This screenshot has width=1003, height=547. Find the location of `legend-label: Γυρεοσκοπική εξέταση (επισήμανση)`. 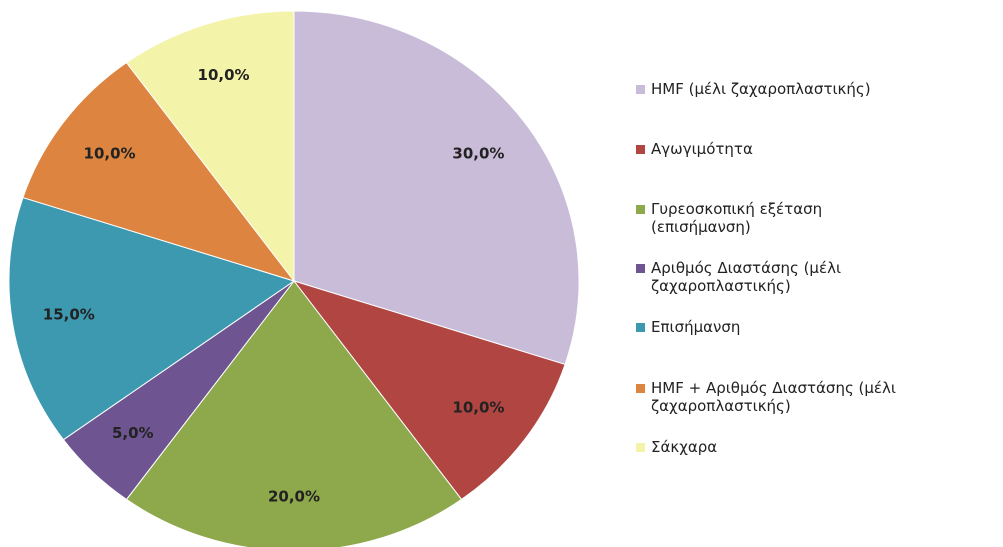

legend-label: Γυρεοσκοπική εξέταση (επισήμανση) is located at coordinates (737, 218).